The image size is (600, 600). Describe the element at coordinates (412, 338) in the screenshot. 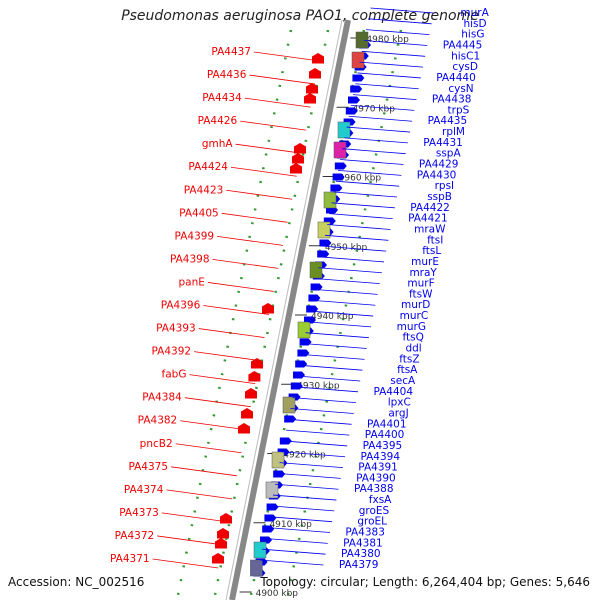

I see `forward-gene-label-ftsq: ftsQ` at that location.